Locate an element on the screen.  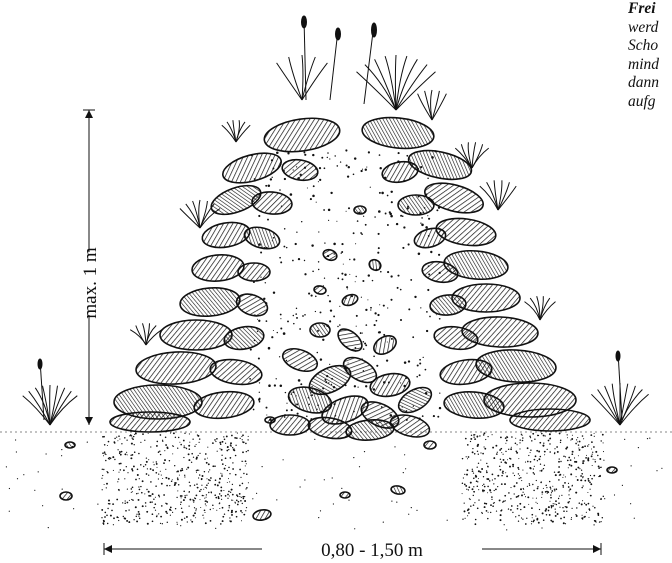
side-note-line: Scho is located at coordinates (643, 46).